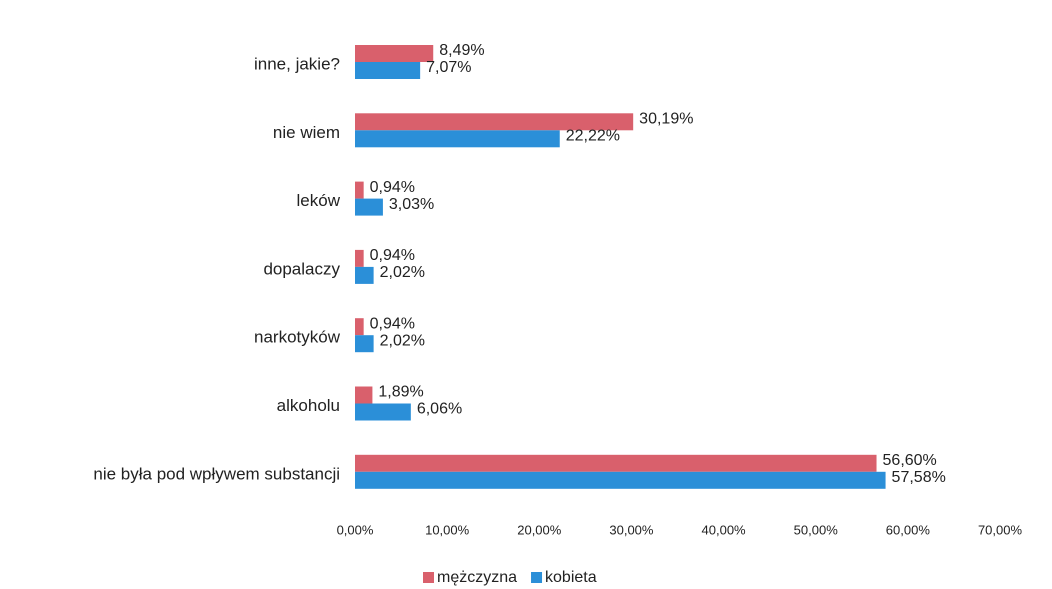  I want to click on x-tick-label: 70,00%, so click(1000, 529).